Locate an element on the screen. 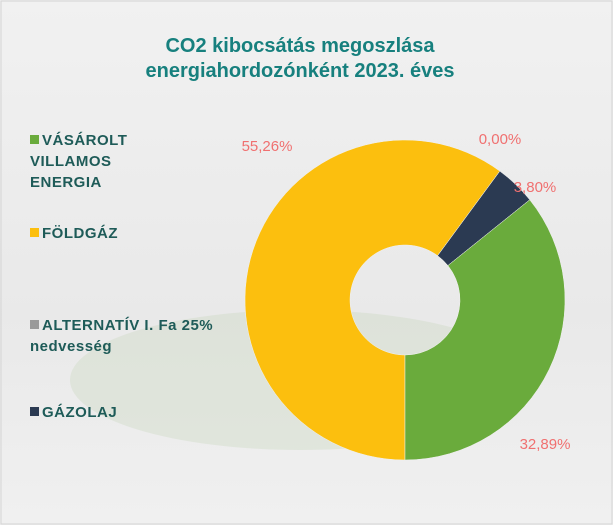 This screenshot has height=525, width=613. legend-item: ALTERNATÍV I. Fa 25% nedvesség is located at coordinates (130, 336).